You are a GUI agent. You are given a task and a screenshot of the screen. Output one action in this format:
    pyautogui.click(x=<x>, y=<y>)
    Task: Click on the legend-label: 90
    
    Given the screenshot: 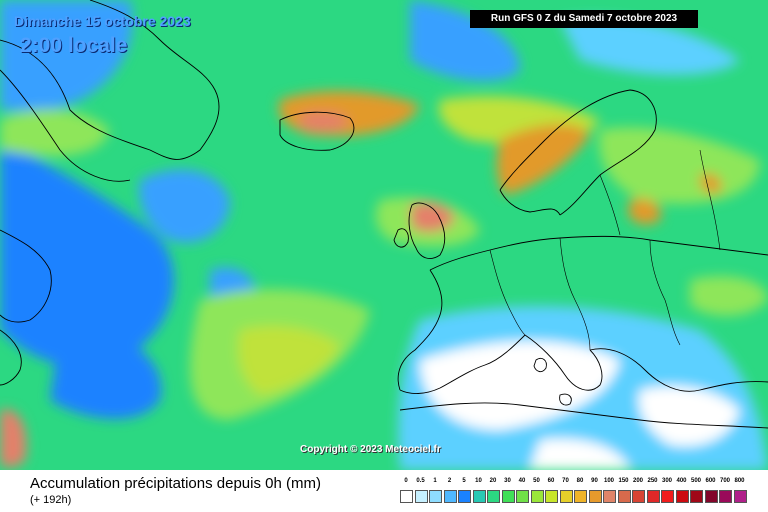 What is the action you would take?
    pyautogui.click(x=594, y=481)
    